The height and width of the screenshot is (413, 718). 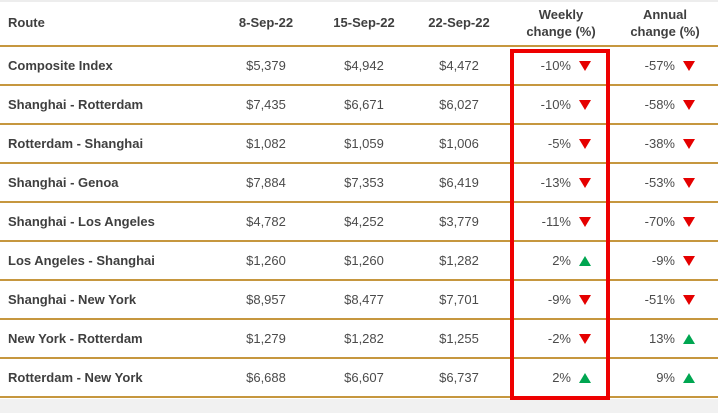 I want to click on annual-change-value: -57%, so click(x=659, y=65).